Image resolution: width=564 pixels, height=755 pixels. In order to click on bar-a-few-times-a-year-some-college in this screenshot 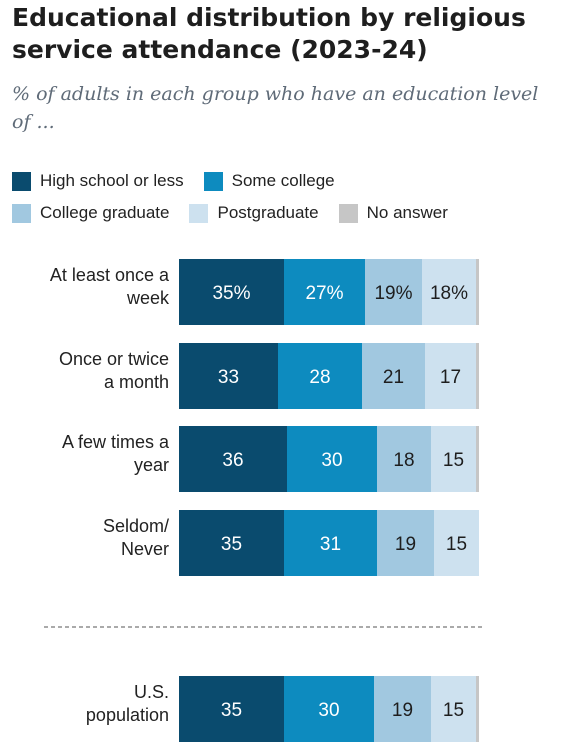, I will do `click(332, 459)`.